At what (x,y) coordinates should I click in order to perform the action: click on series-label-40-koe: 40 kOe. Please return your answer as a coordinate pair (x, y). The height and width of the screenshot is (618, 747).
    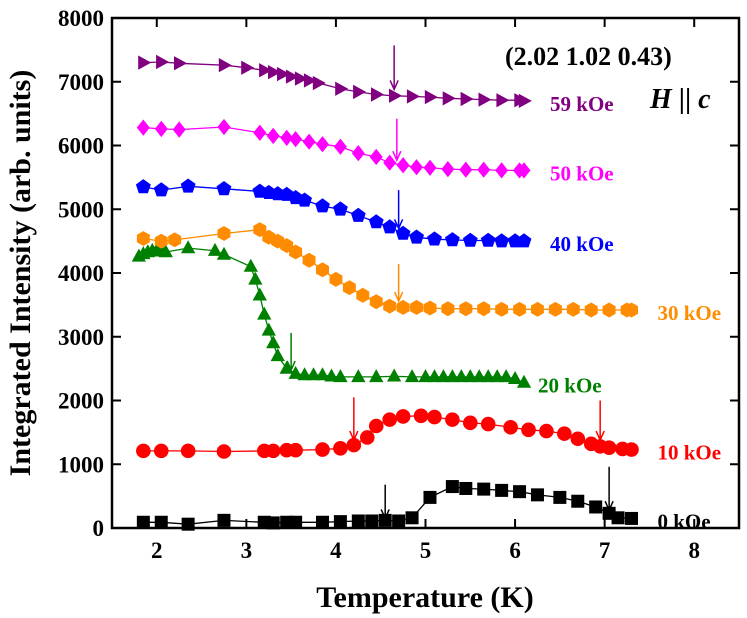
    Looking at the image, I should click on (582, 244).